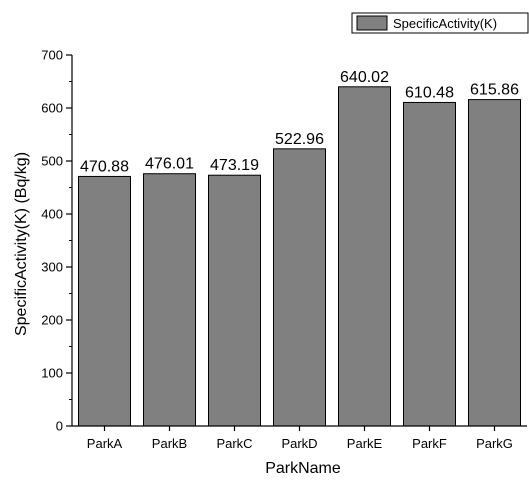 The image size is (529, 484). Describe the element at coordinates (372, 23) in the screenshot. I see `legend-swatch` at that location.